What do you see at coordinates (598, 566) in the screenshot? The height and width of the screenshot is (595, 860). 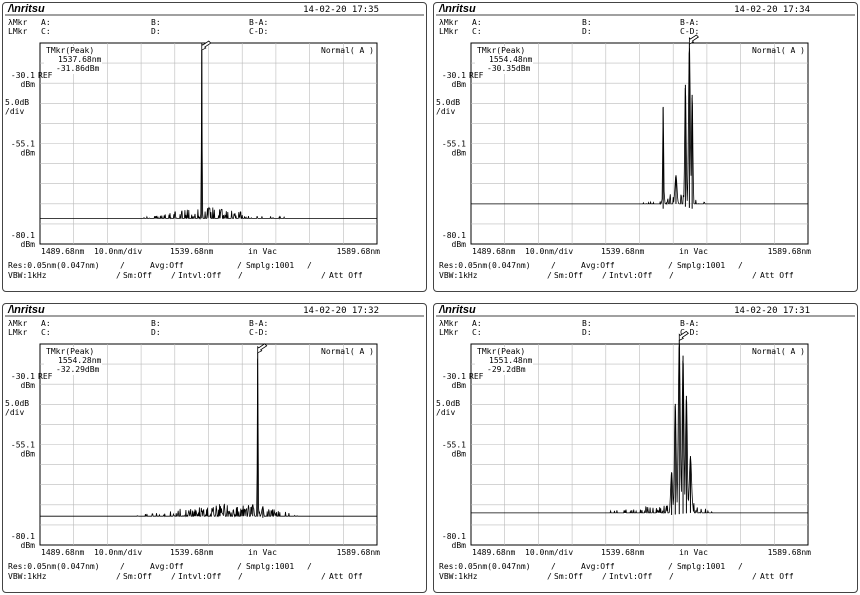 I see `average-setting: Avg:Off` at bounding box center [598, 566].